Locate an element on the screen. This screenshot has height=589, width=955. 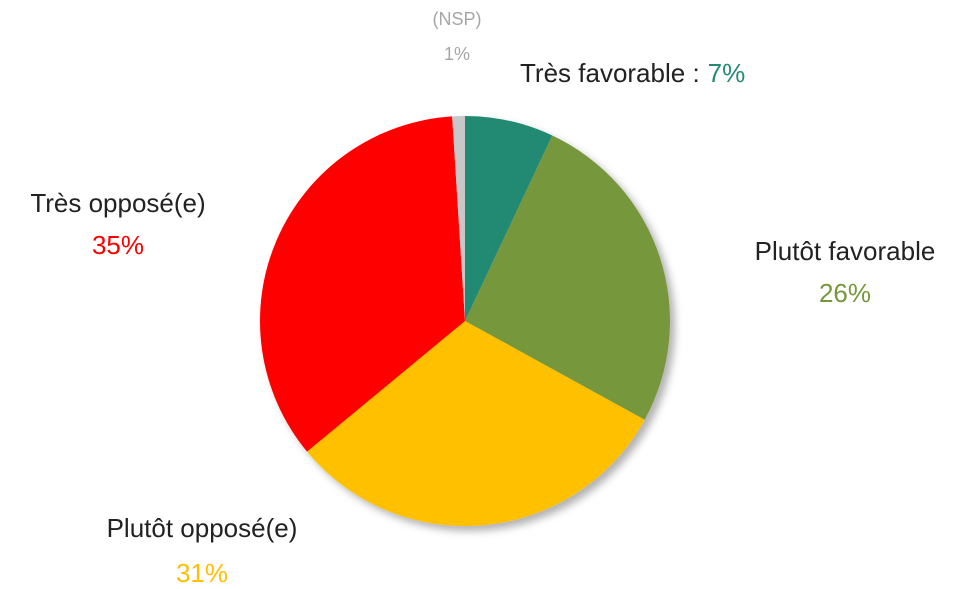
value-label: 1% is located at coordinates (457, 54).